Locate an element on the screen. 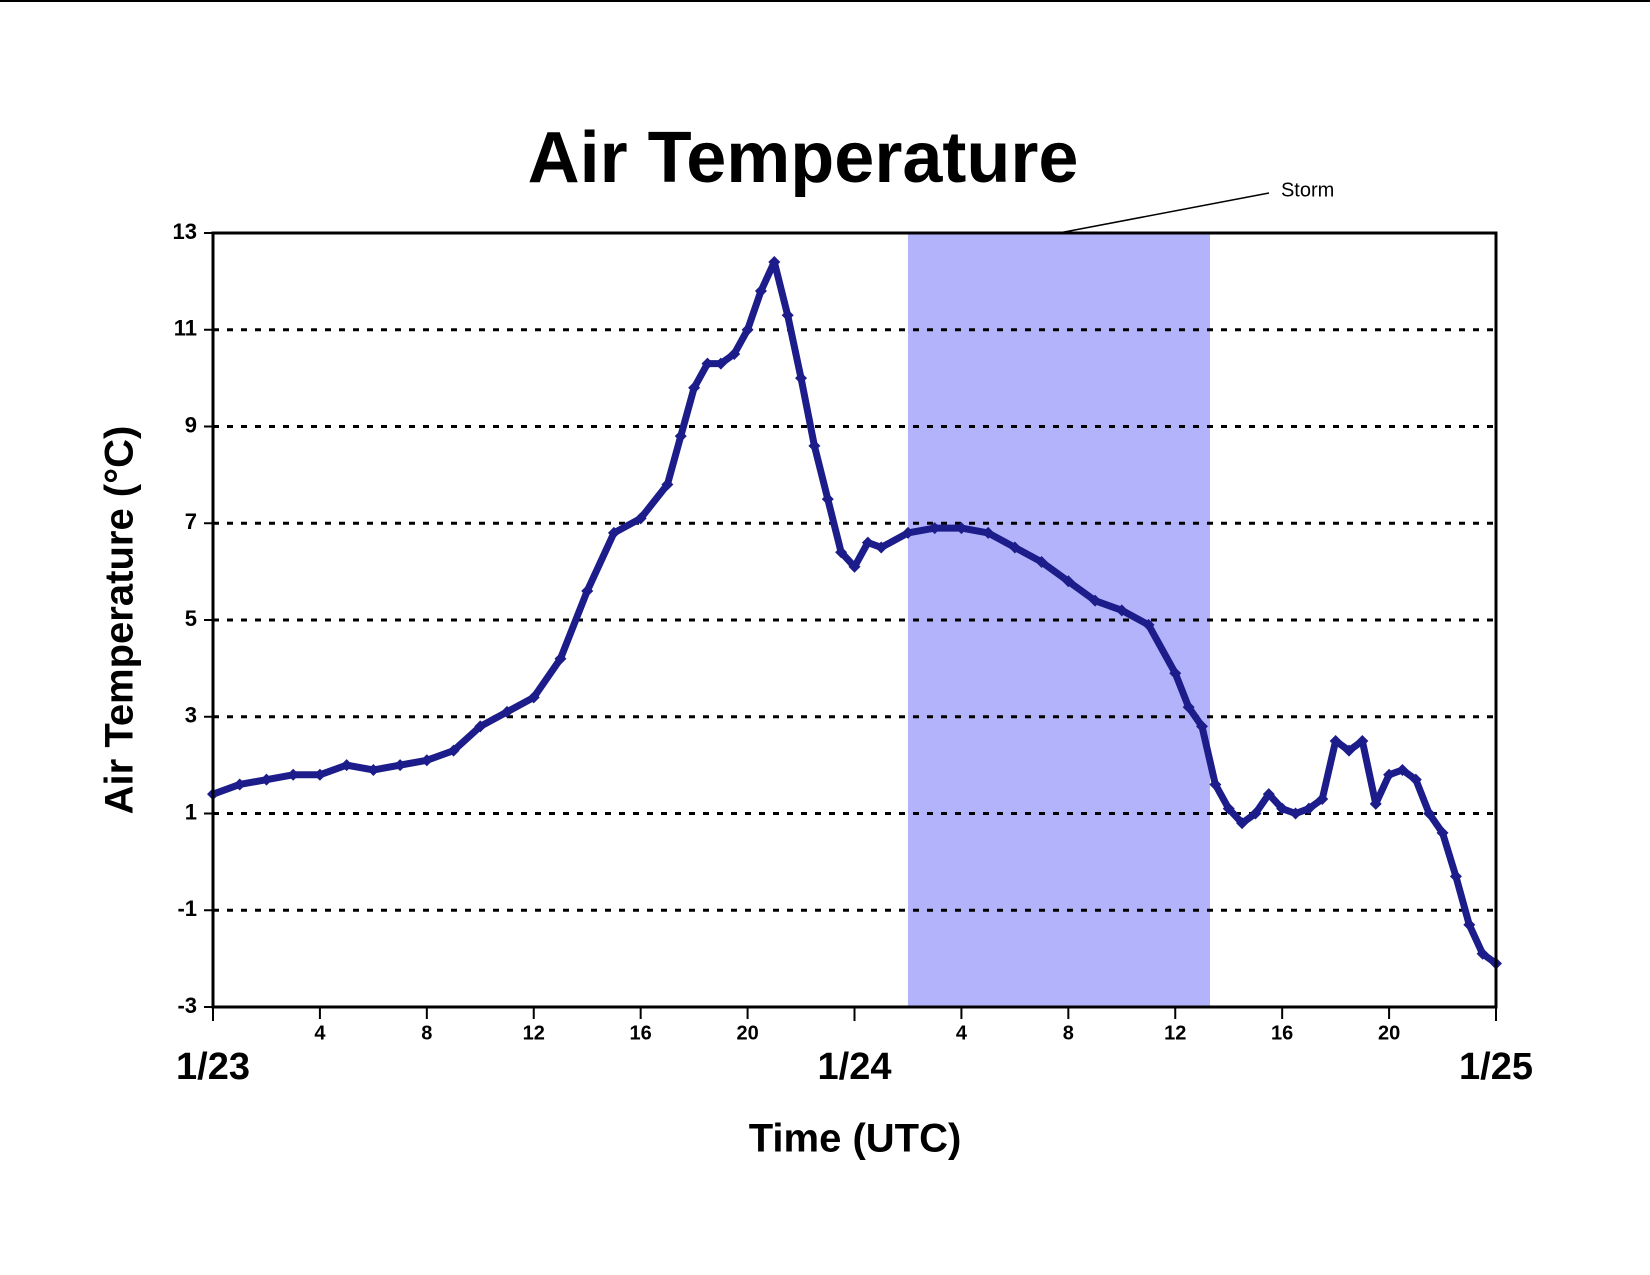  y-tick-label: 3 is located at coordinates (191, 715).